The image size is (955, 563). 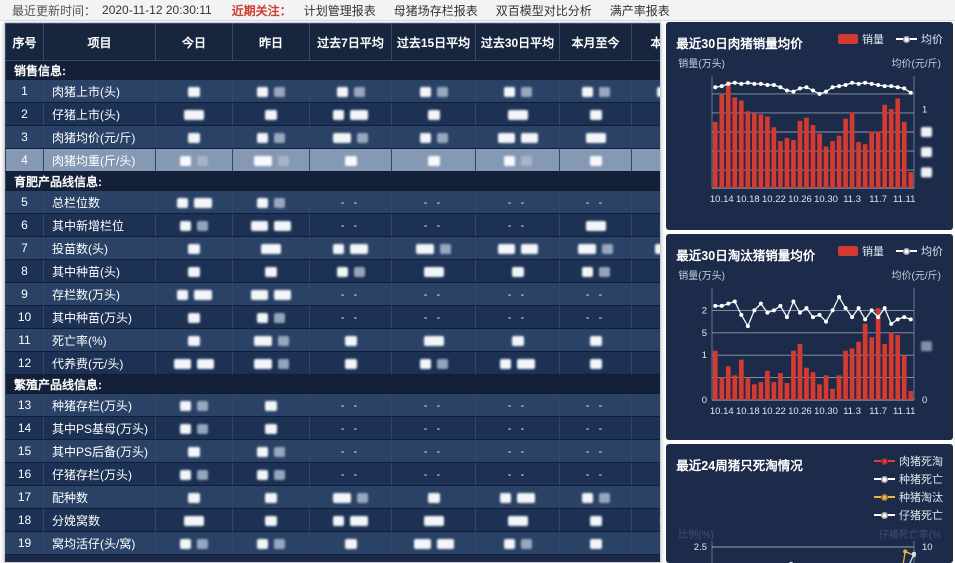 I want to click on row-number: 3, so click(x=24, y=137).